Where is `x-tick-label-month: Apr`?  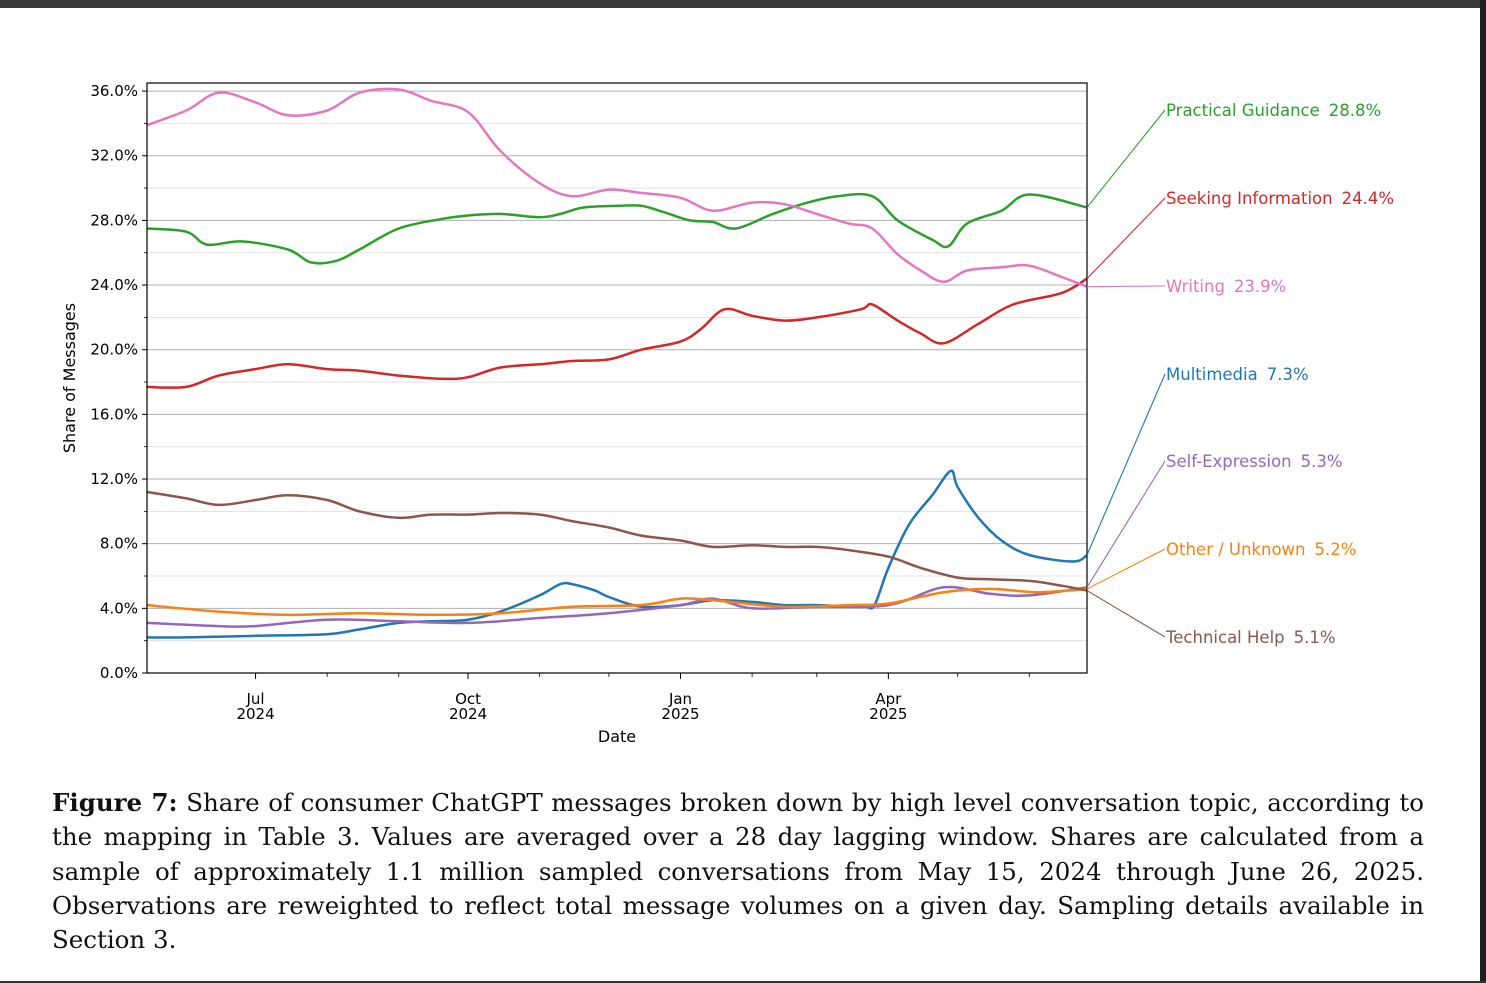 x-tick-label-month: Apr is located at coordinates (888, 699).